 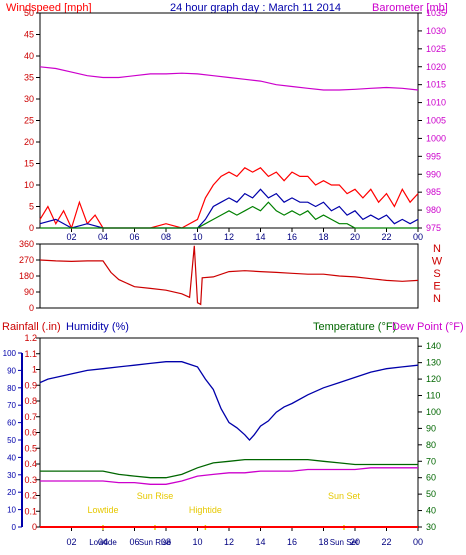 I want to click on climate-x-tick-label: 20, so click(x=355, y=542).